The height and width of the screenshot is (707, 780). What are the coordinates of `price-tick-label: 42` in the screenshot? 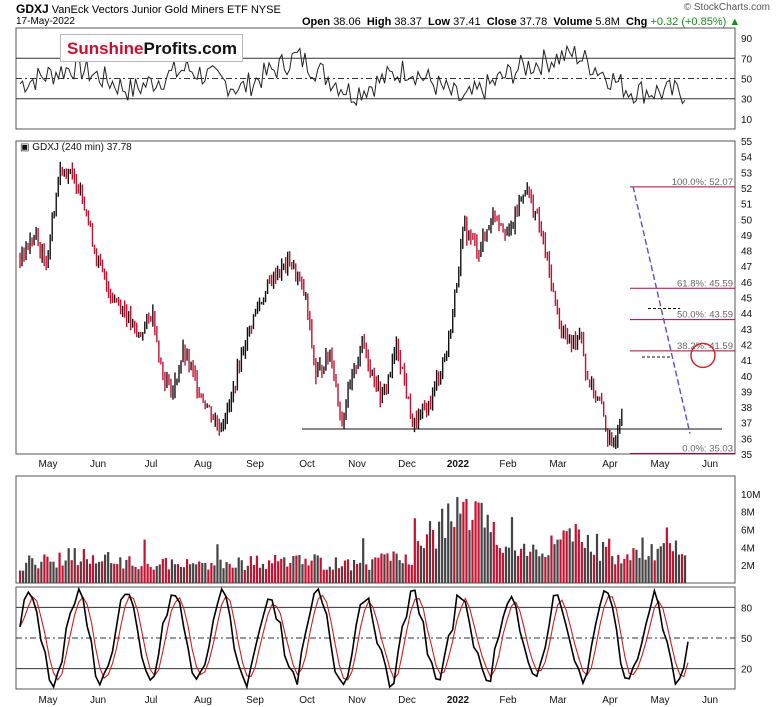 It's located at (747, 345).